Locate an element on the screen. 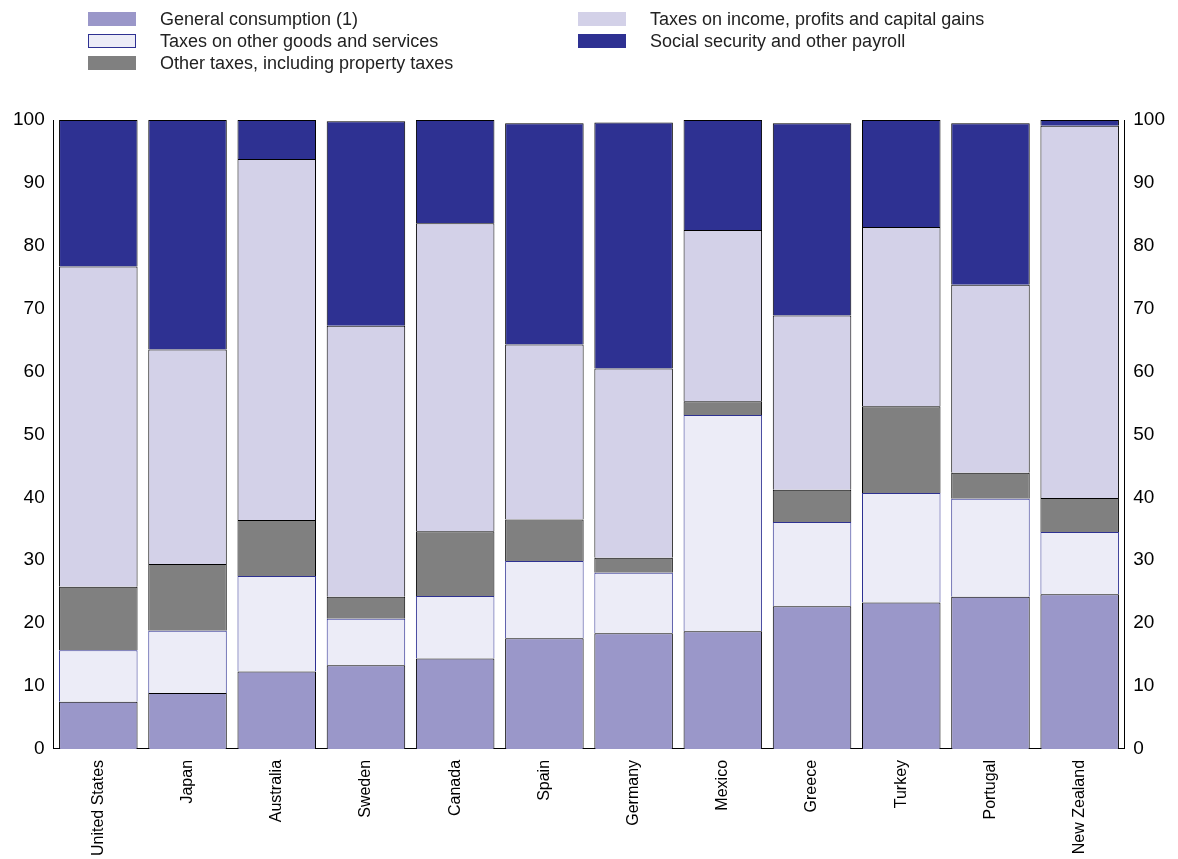  legend-label: Taxes on other goods and services is located at coordinates (299, 41).